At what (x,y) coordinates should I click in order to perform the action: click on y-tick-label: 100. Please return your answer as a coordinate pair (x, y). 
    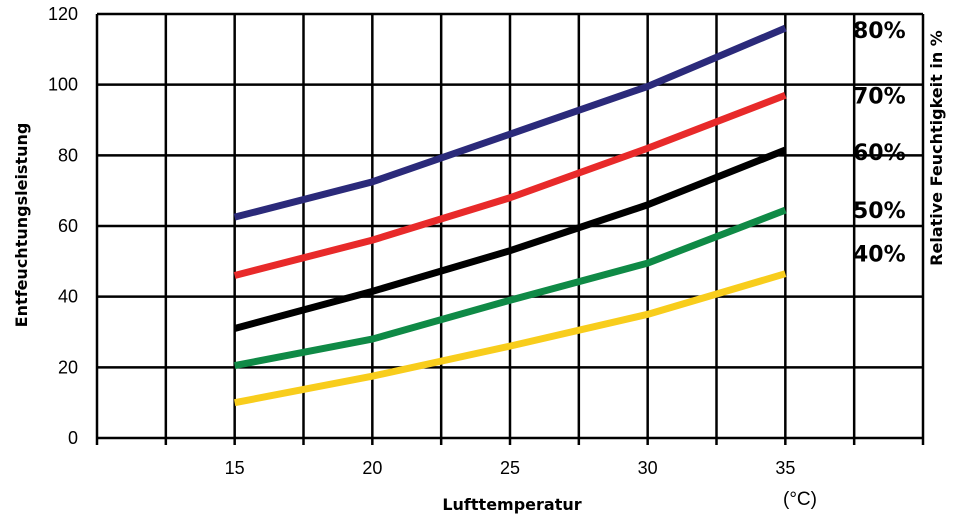
    Looking at the image, I should click on (63, 85).